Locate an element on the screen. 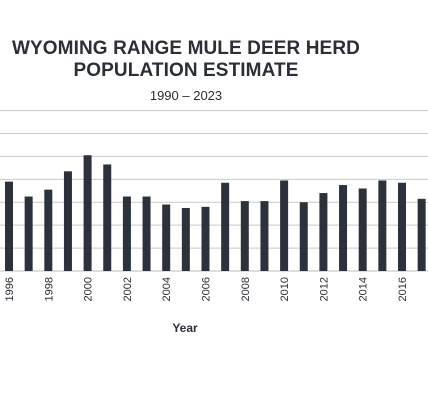  bar-2008 is located at coordinates (244, 236).